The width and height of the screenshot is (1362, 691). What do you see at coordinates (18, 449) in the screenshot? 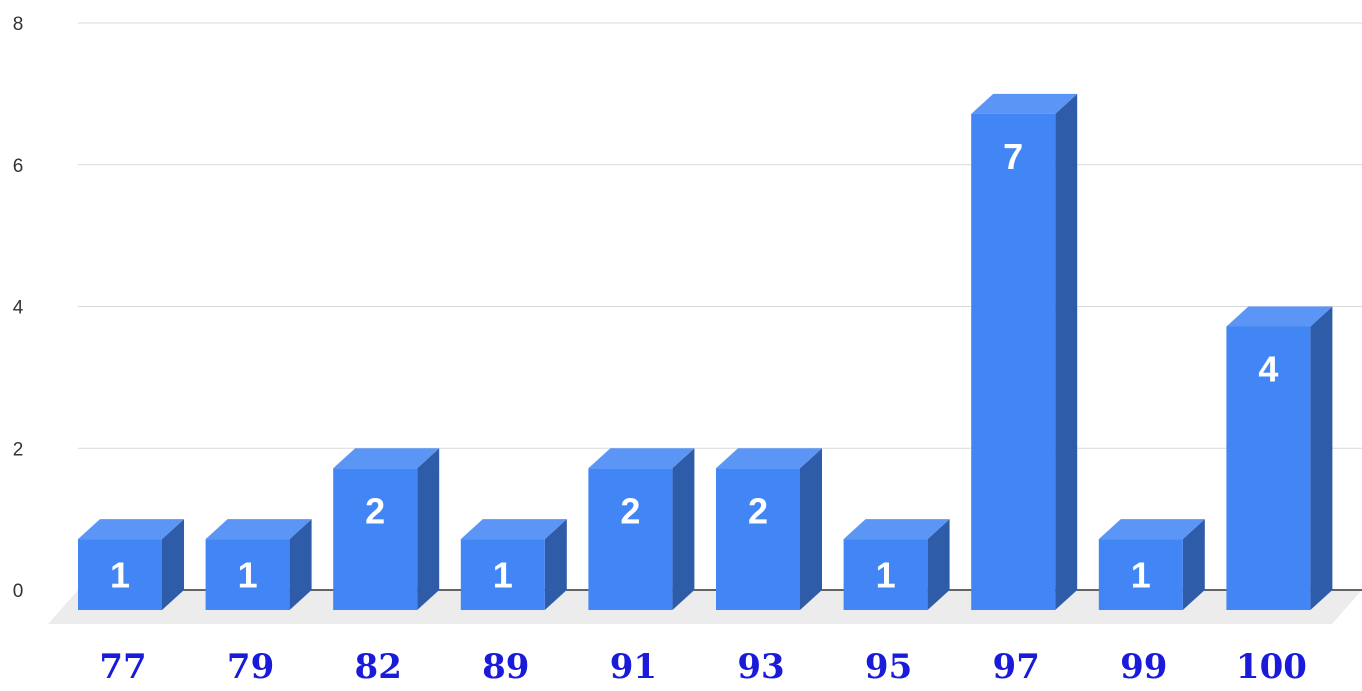
I see `y-tick-label: 2` at bounding box center [18, 449].